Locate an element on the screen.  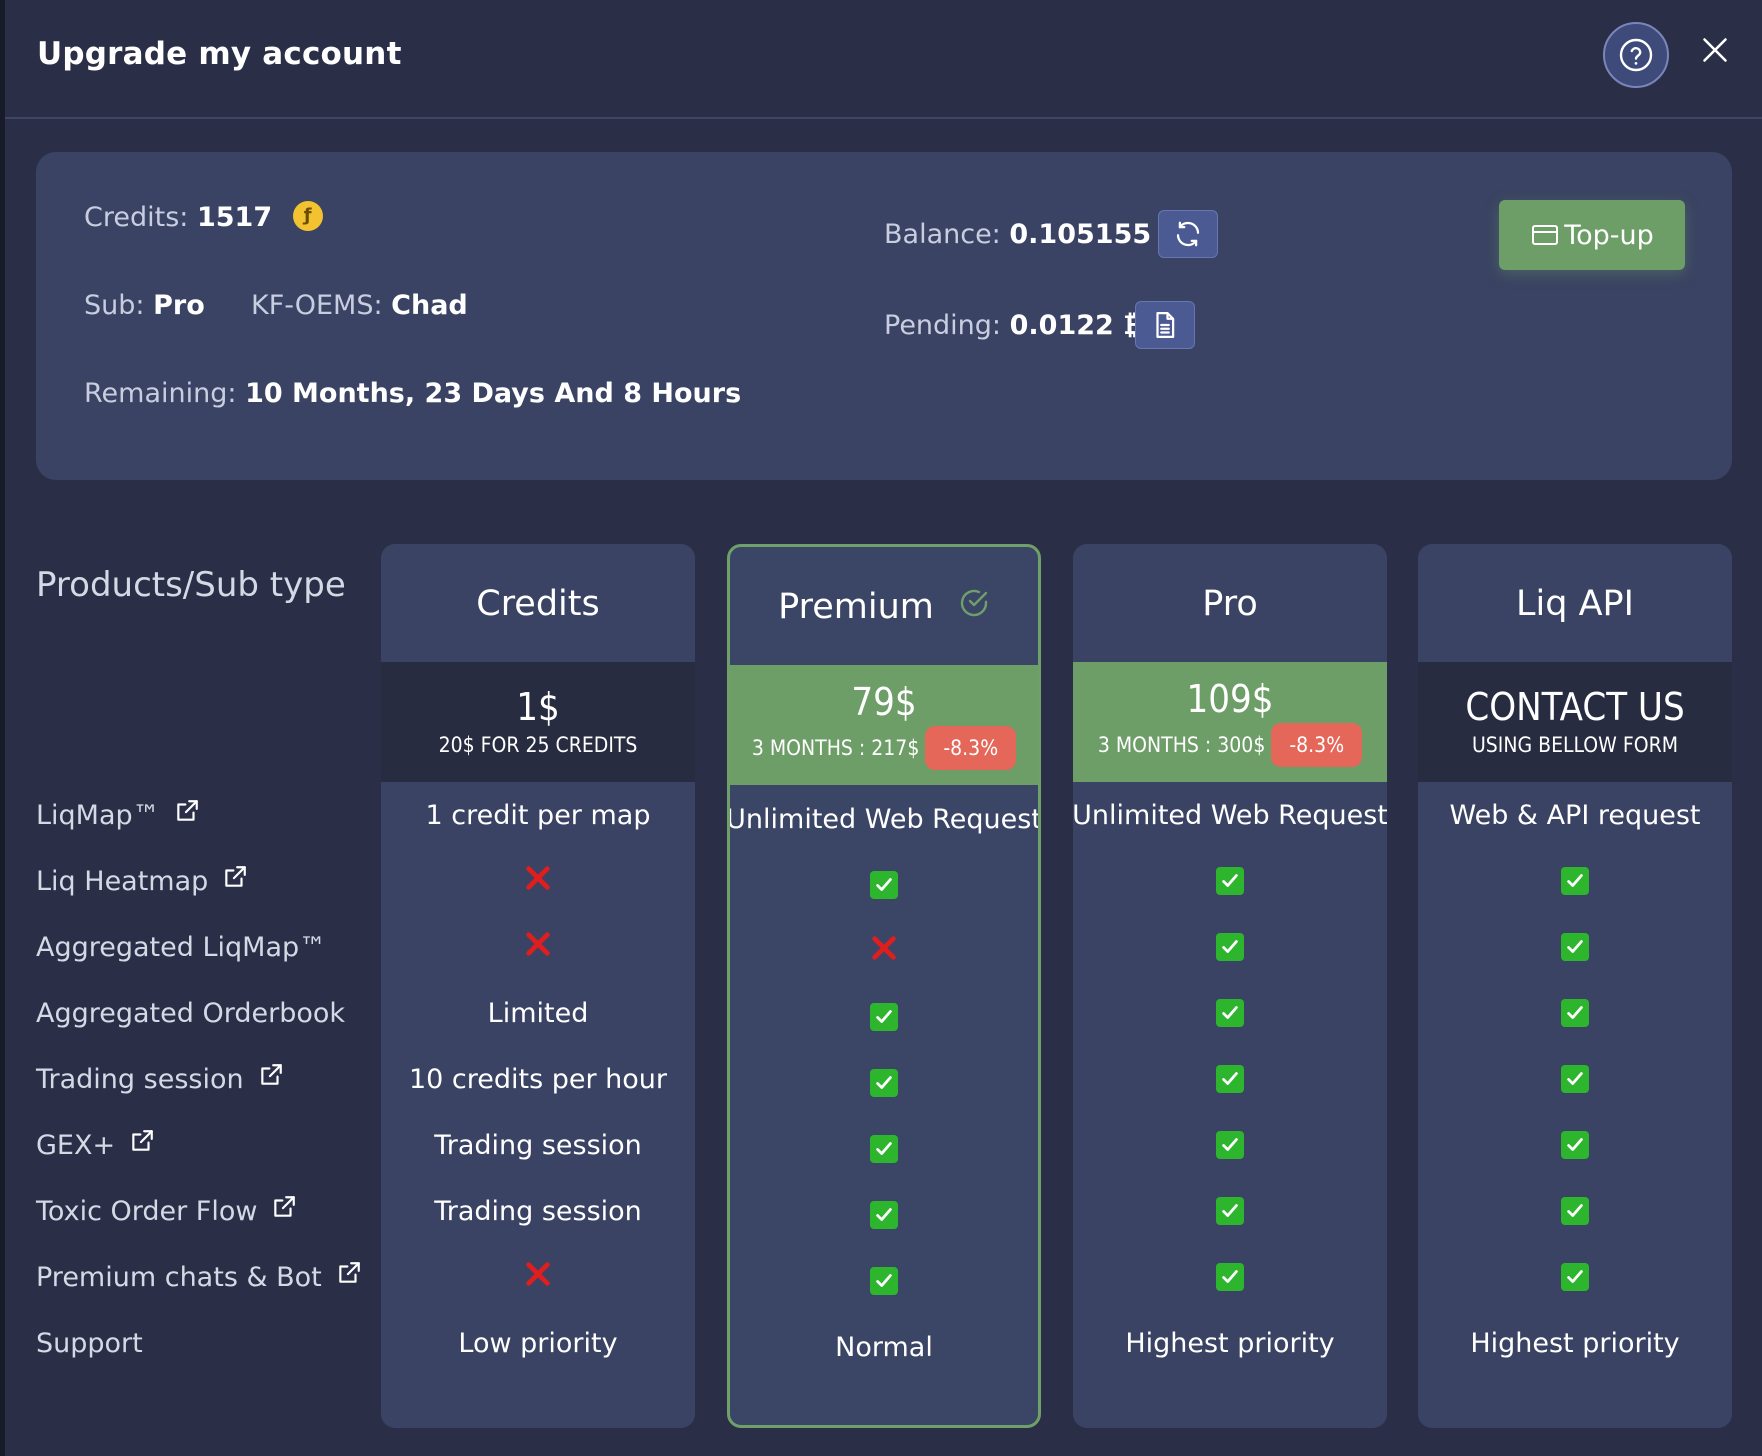
kf-oems-info: KF-OEMS: Chad is located at coordinates (359, 305).